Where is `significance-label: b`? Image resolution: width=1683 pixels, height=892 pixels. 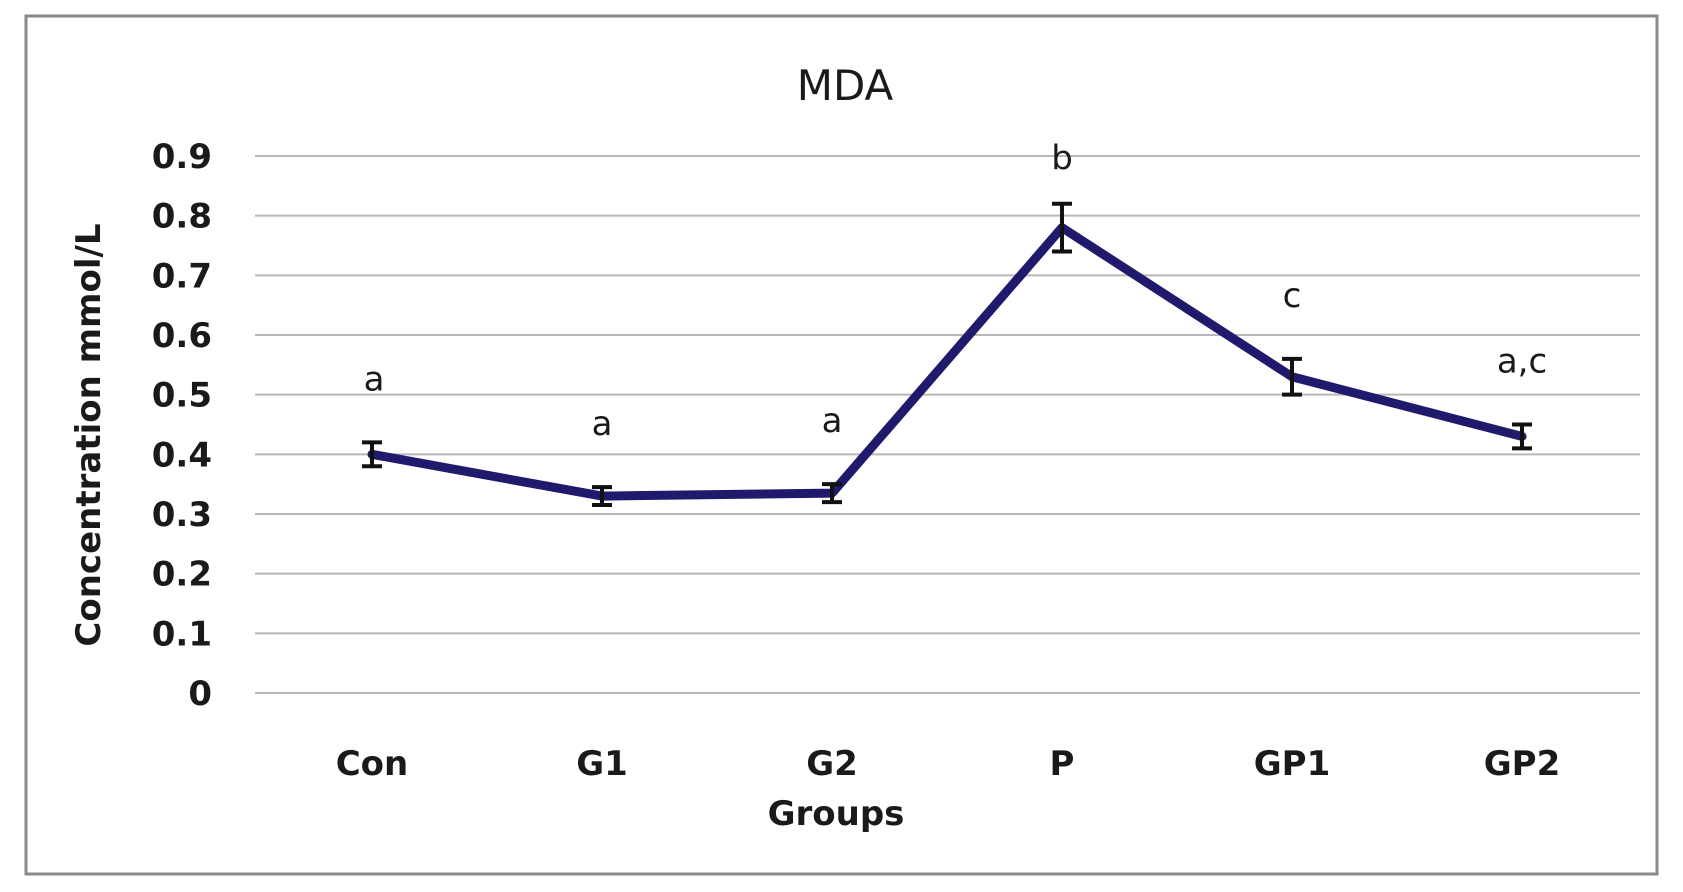 significance-label: b is located at coordinates (1062, 159).